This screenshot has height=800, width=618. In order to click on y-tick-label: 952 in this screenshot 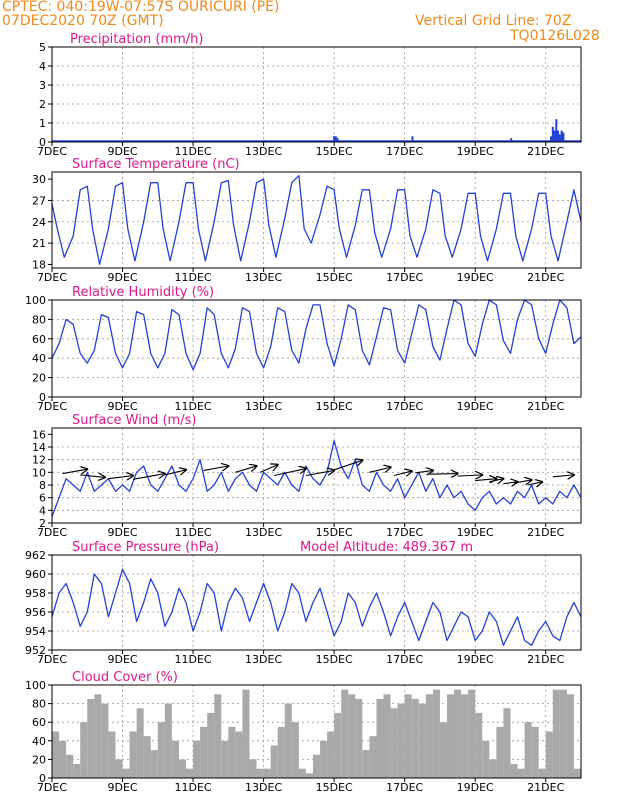, I will do `click(35, 650)`.